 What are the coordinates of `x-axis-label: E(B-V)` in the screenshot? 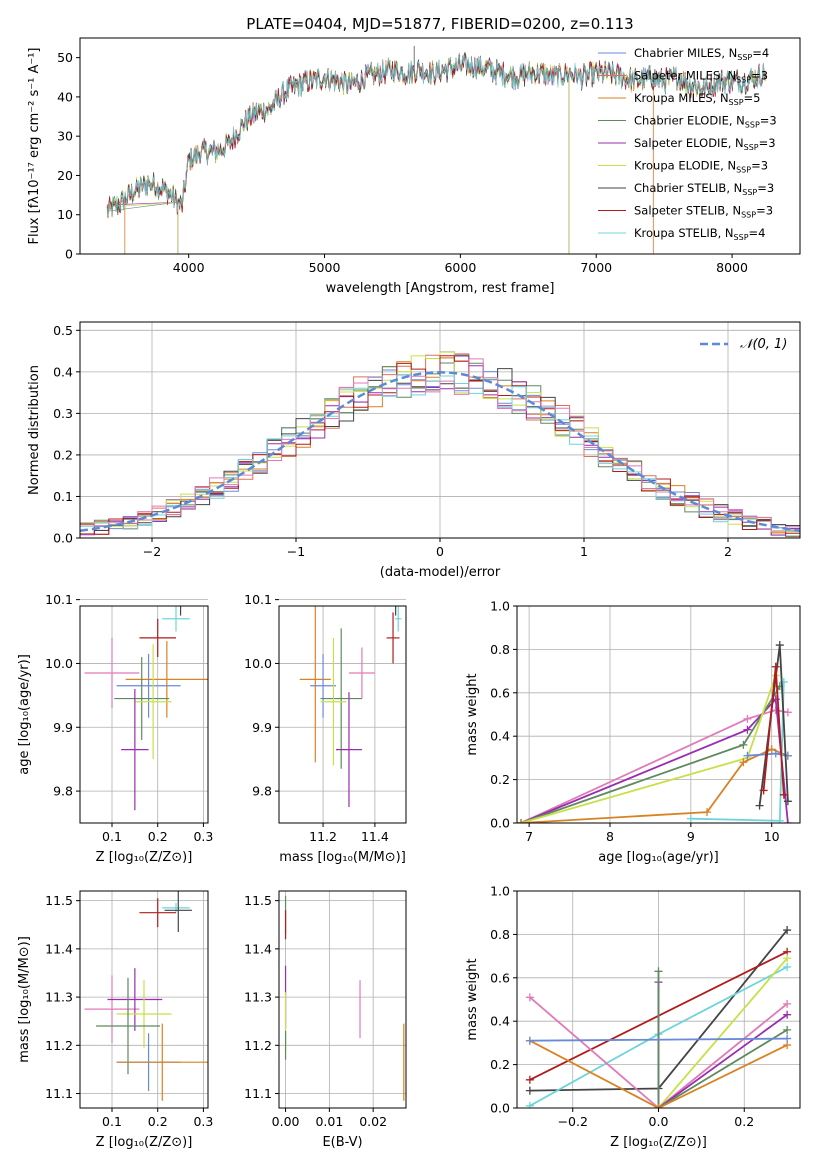 It's located at (342, 1142).